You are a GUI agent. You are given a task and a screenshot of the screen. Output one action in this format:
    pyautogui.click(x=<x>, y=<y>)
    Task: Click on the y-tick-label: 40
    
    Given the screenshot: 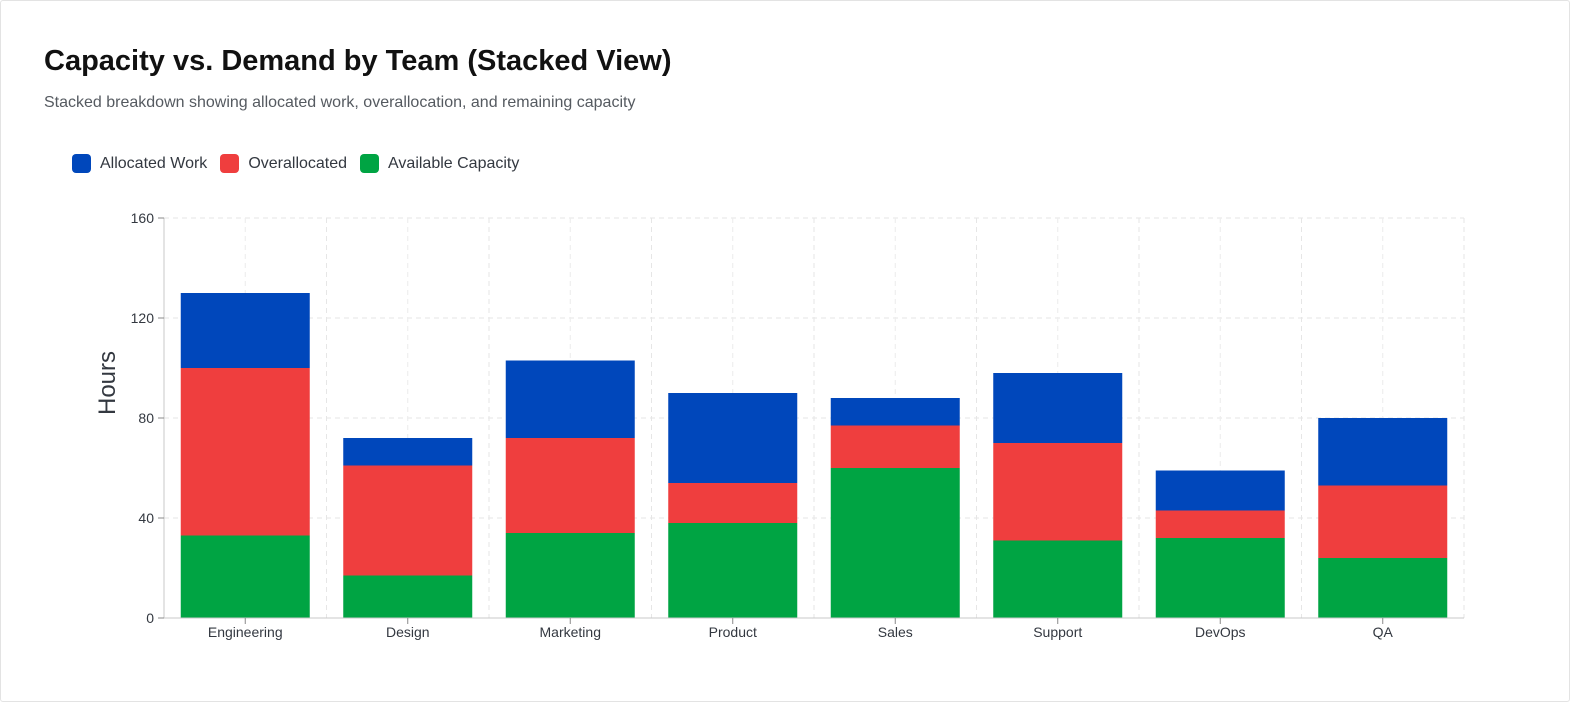 What is the action you would take?
    pyautogui.click(x=146, y=518)
    